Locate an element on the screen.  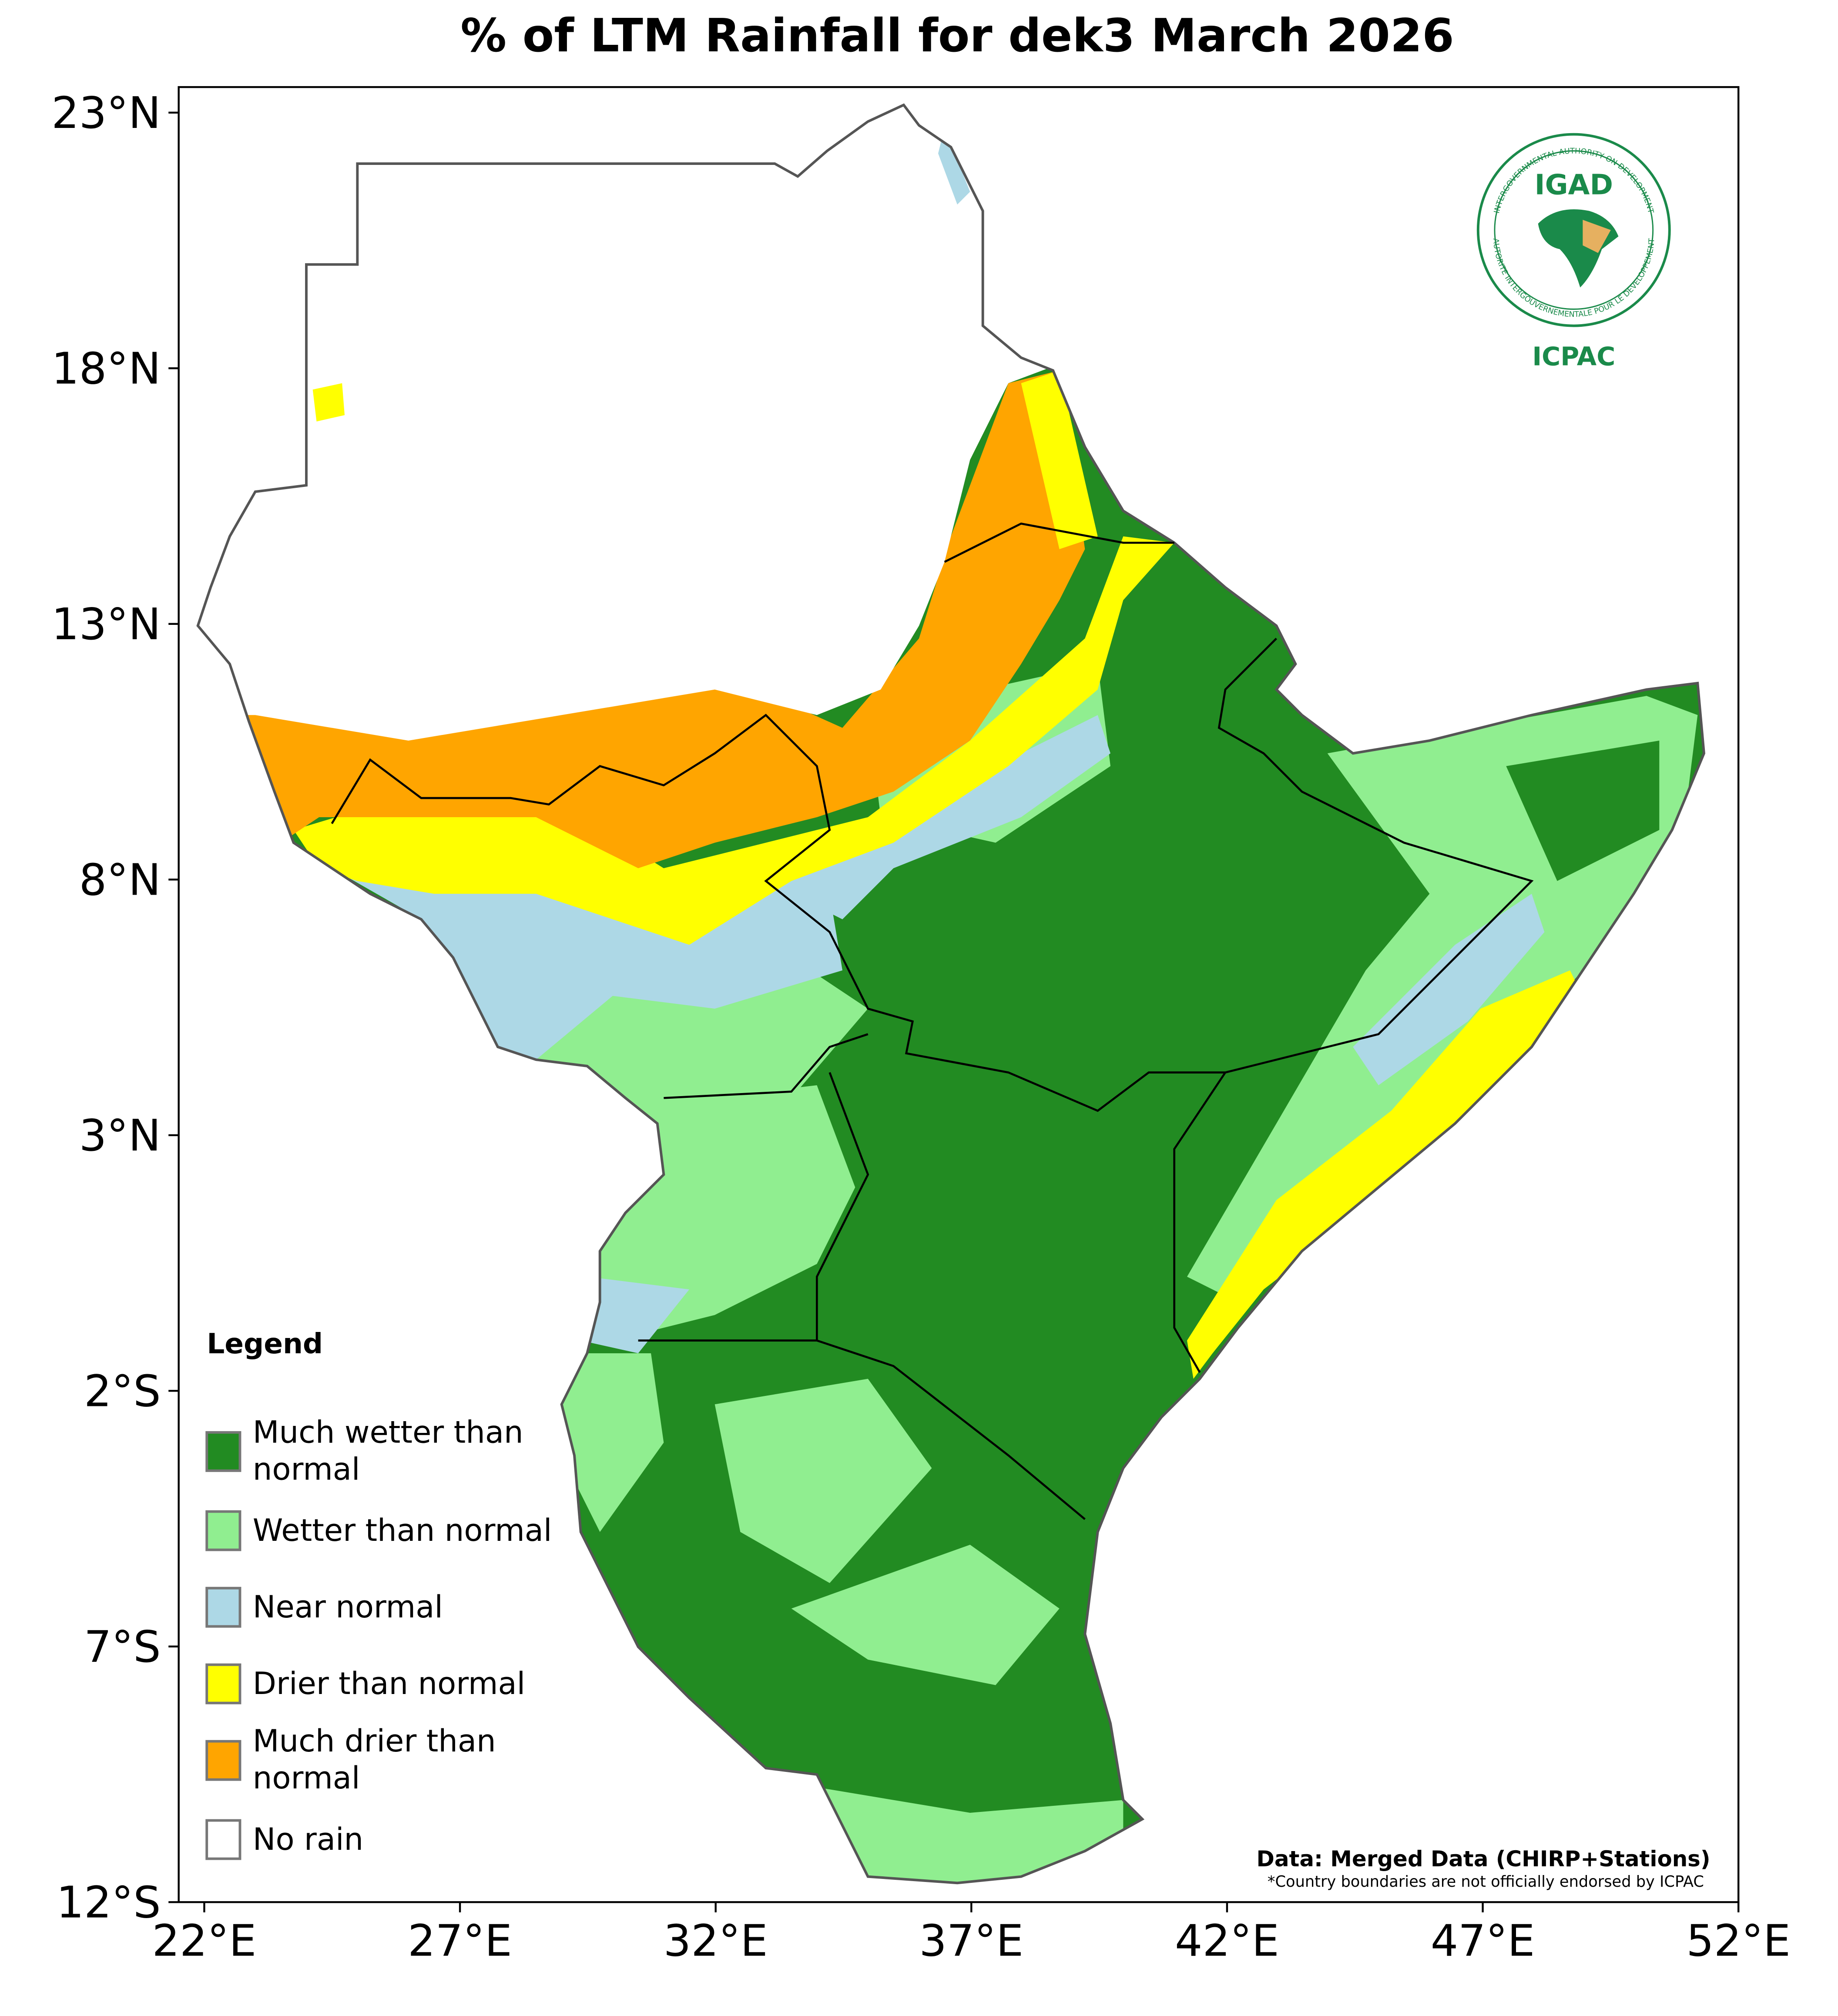
y-tick-label: 3°N is located at coordinates (120, 1135).